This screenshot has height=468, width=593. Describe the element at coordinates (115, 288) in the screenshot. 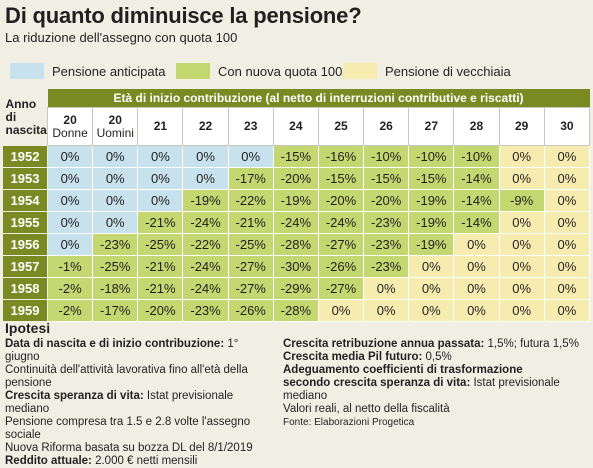

I see `value-cell: -18%` at that location.